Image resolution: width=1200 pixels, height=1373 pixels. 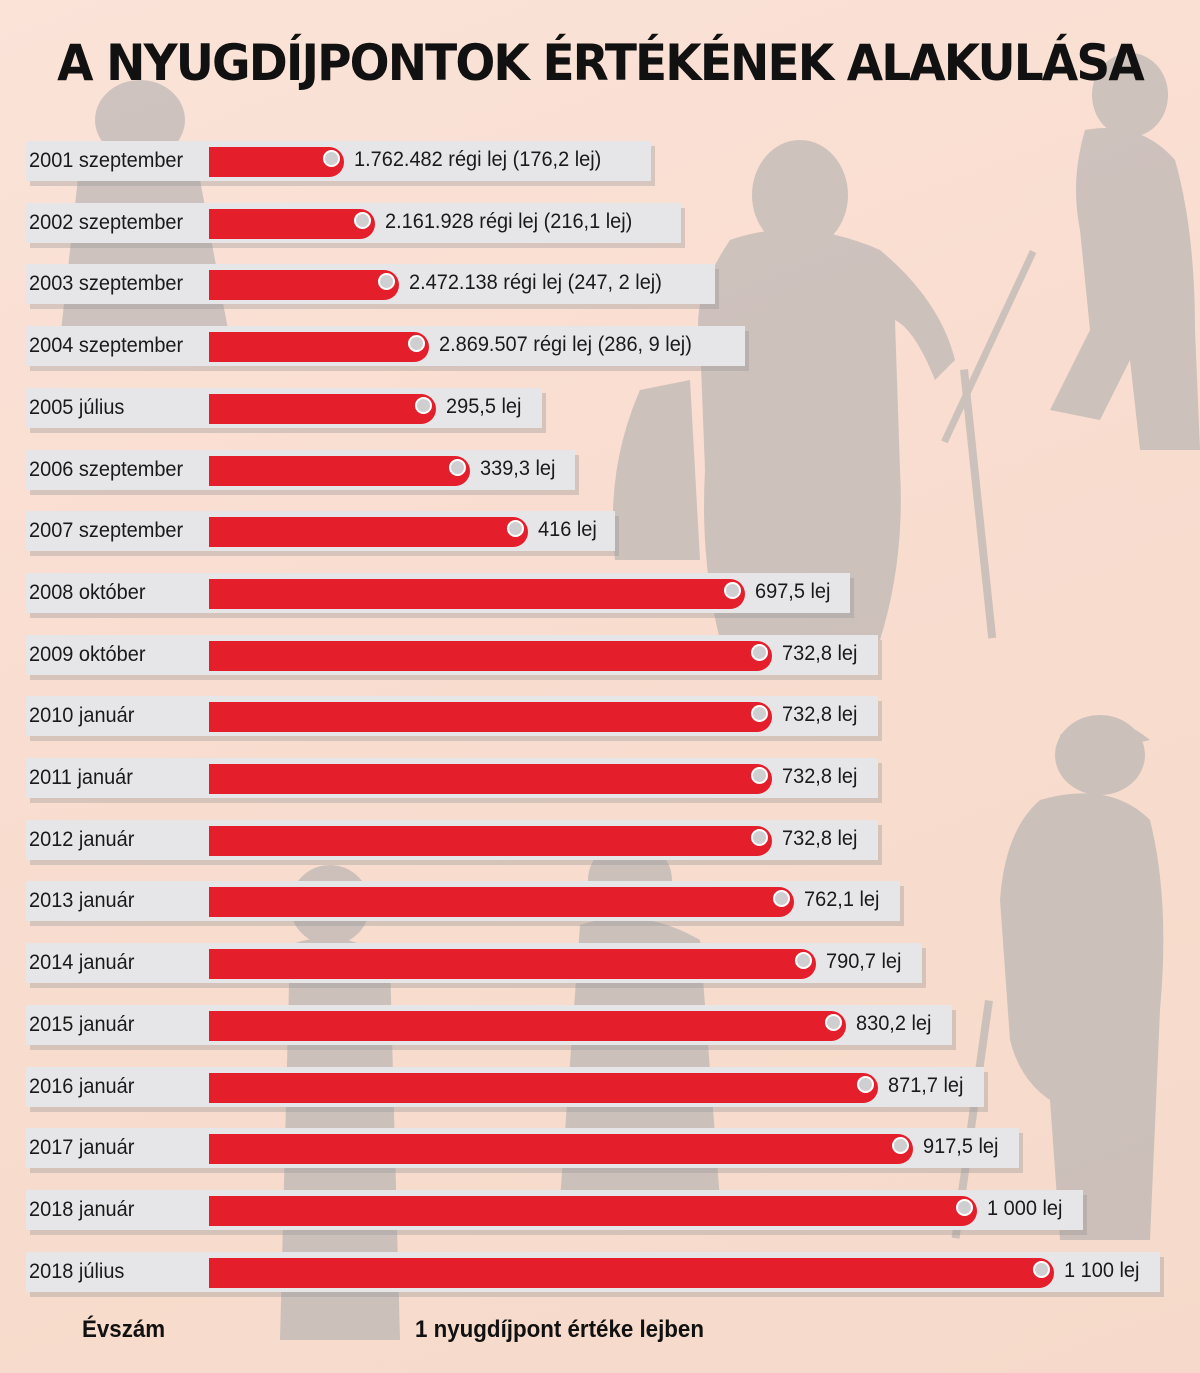 I want to click on chart-row: 2010 január 732,8 lej, so click(x=600, y=719).